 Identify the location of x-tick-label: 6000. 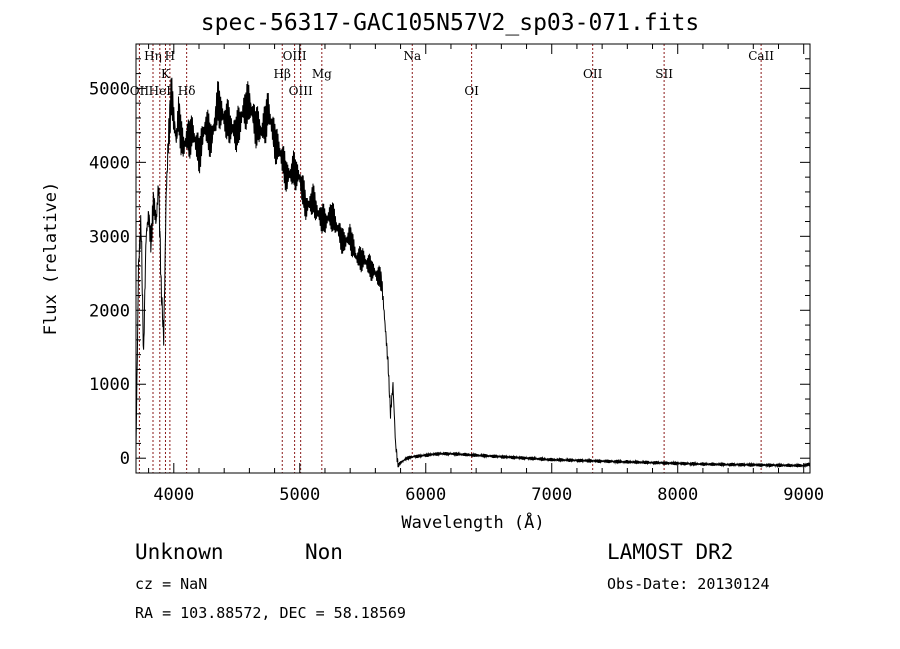
(425, 495).